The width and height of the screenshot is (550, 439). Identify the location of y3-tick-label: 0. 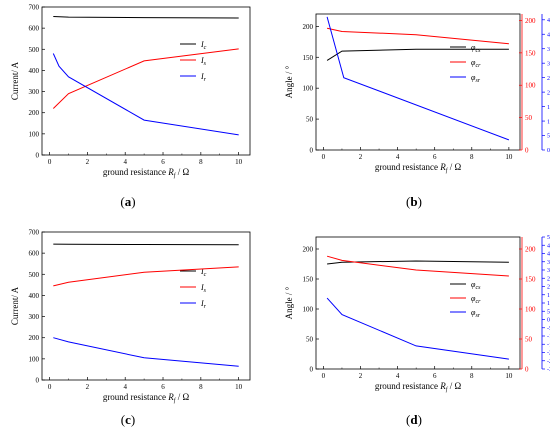
(548, 321).